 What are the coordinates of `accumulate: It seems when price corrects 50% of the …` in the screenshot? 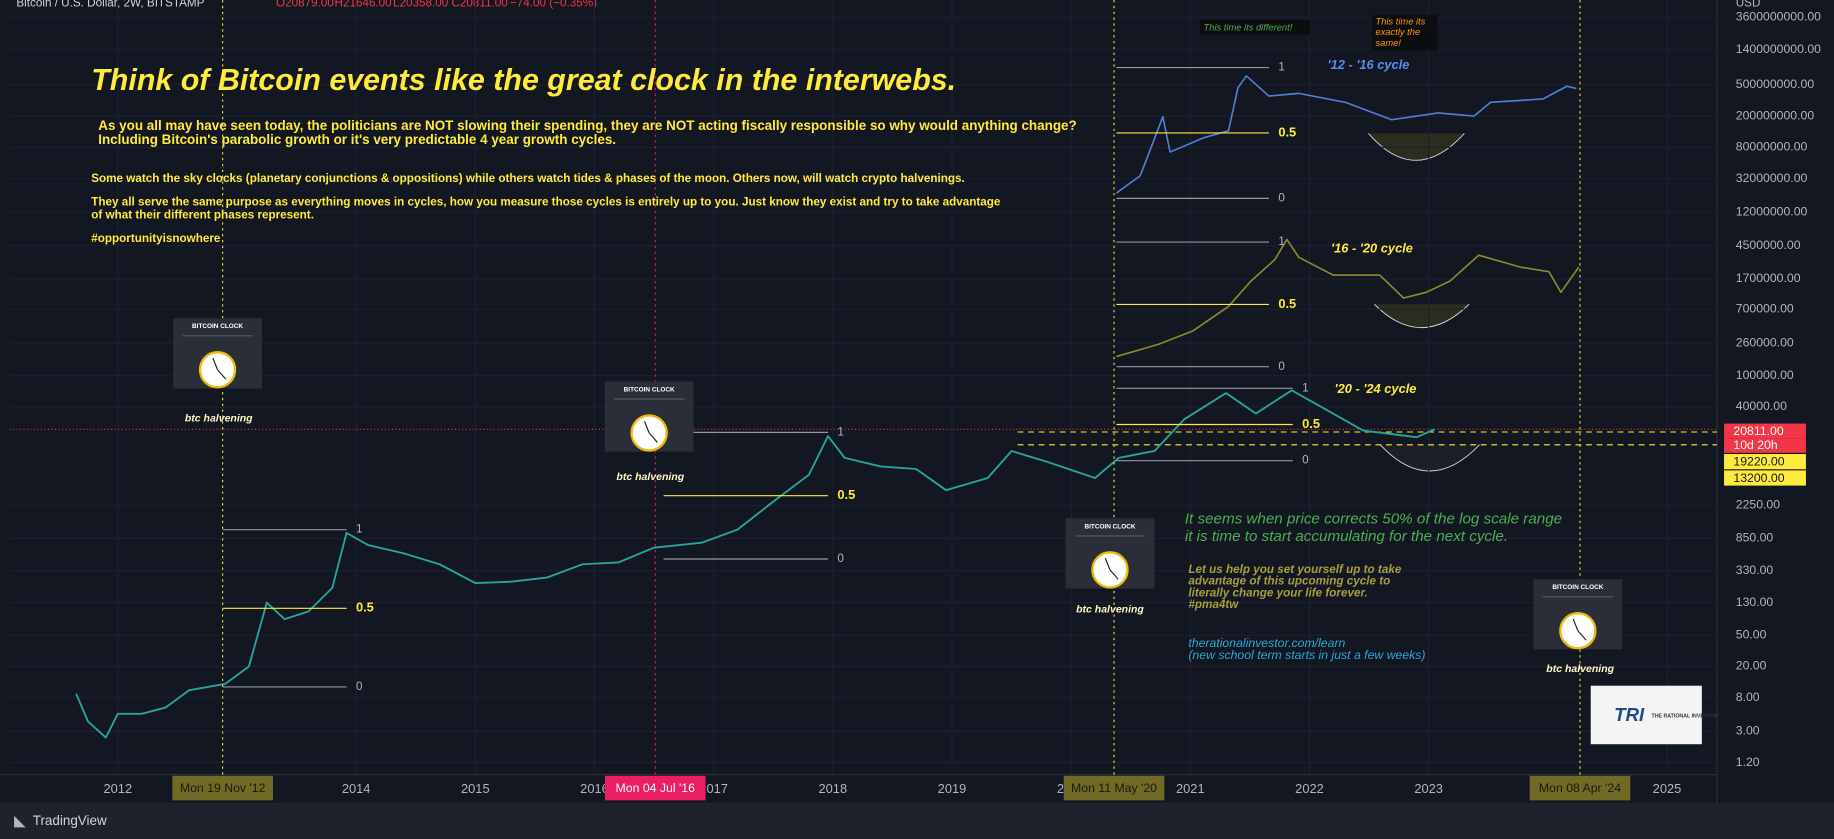 It's located at (1373, 519).